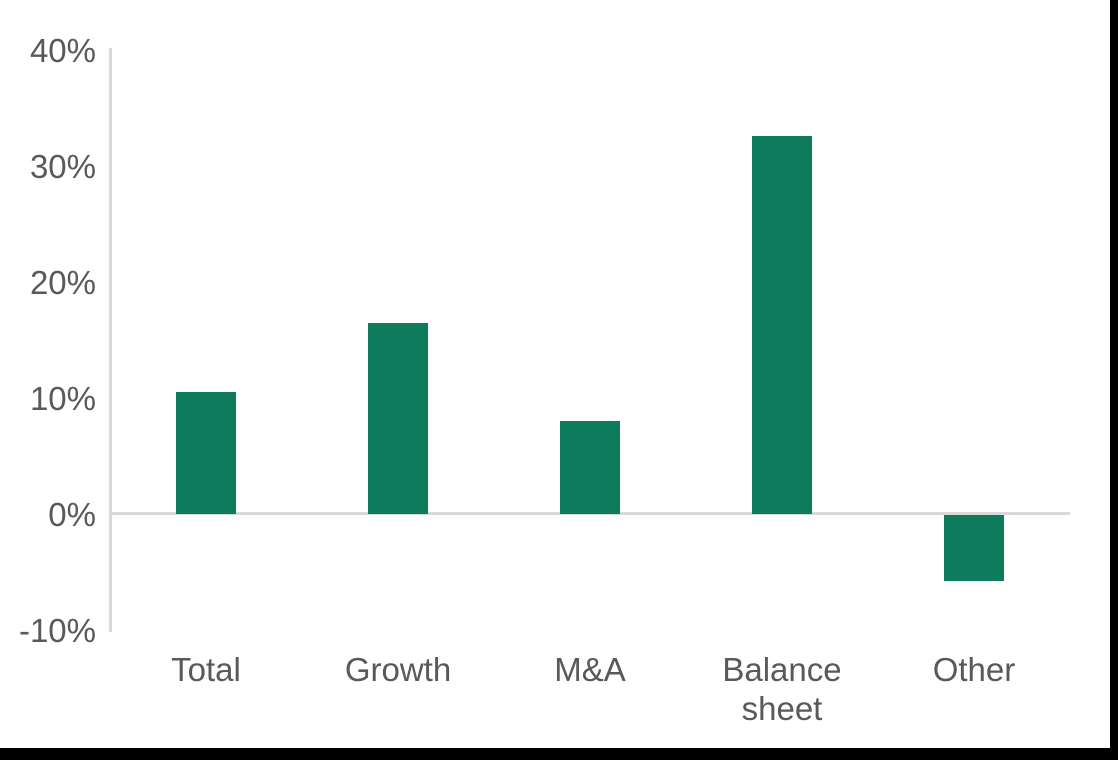  Describe the element at coordinates (57, 630) in the screenshot. I see `y-tick-label: -10%` at that location.